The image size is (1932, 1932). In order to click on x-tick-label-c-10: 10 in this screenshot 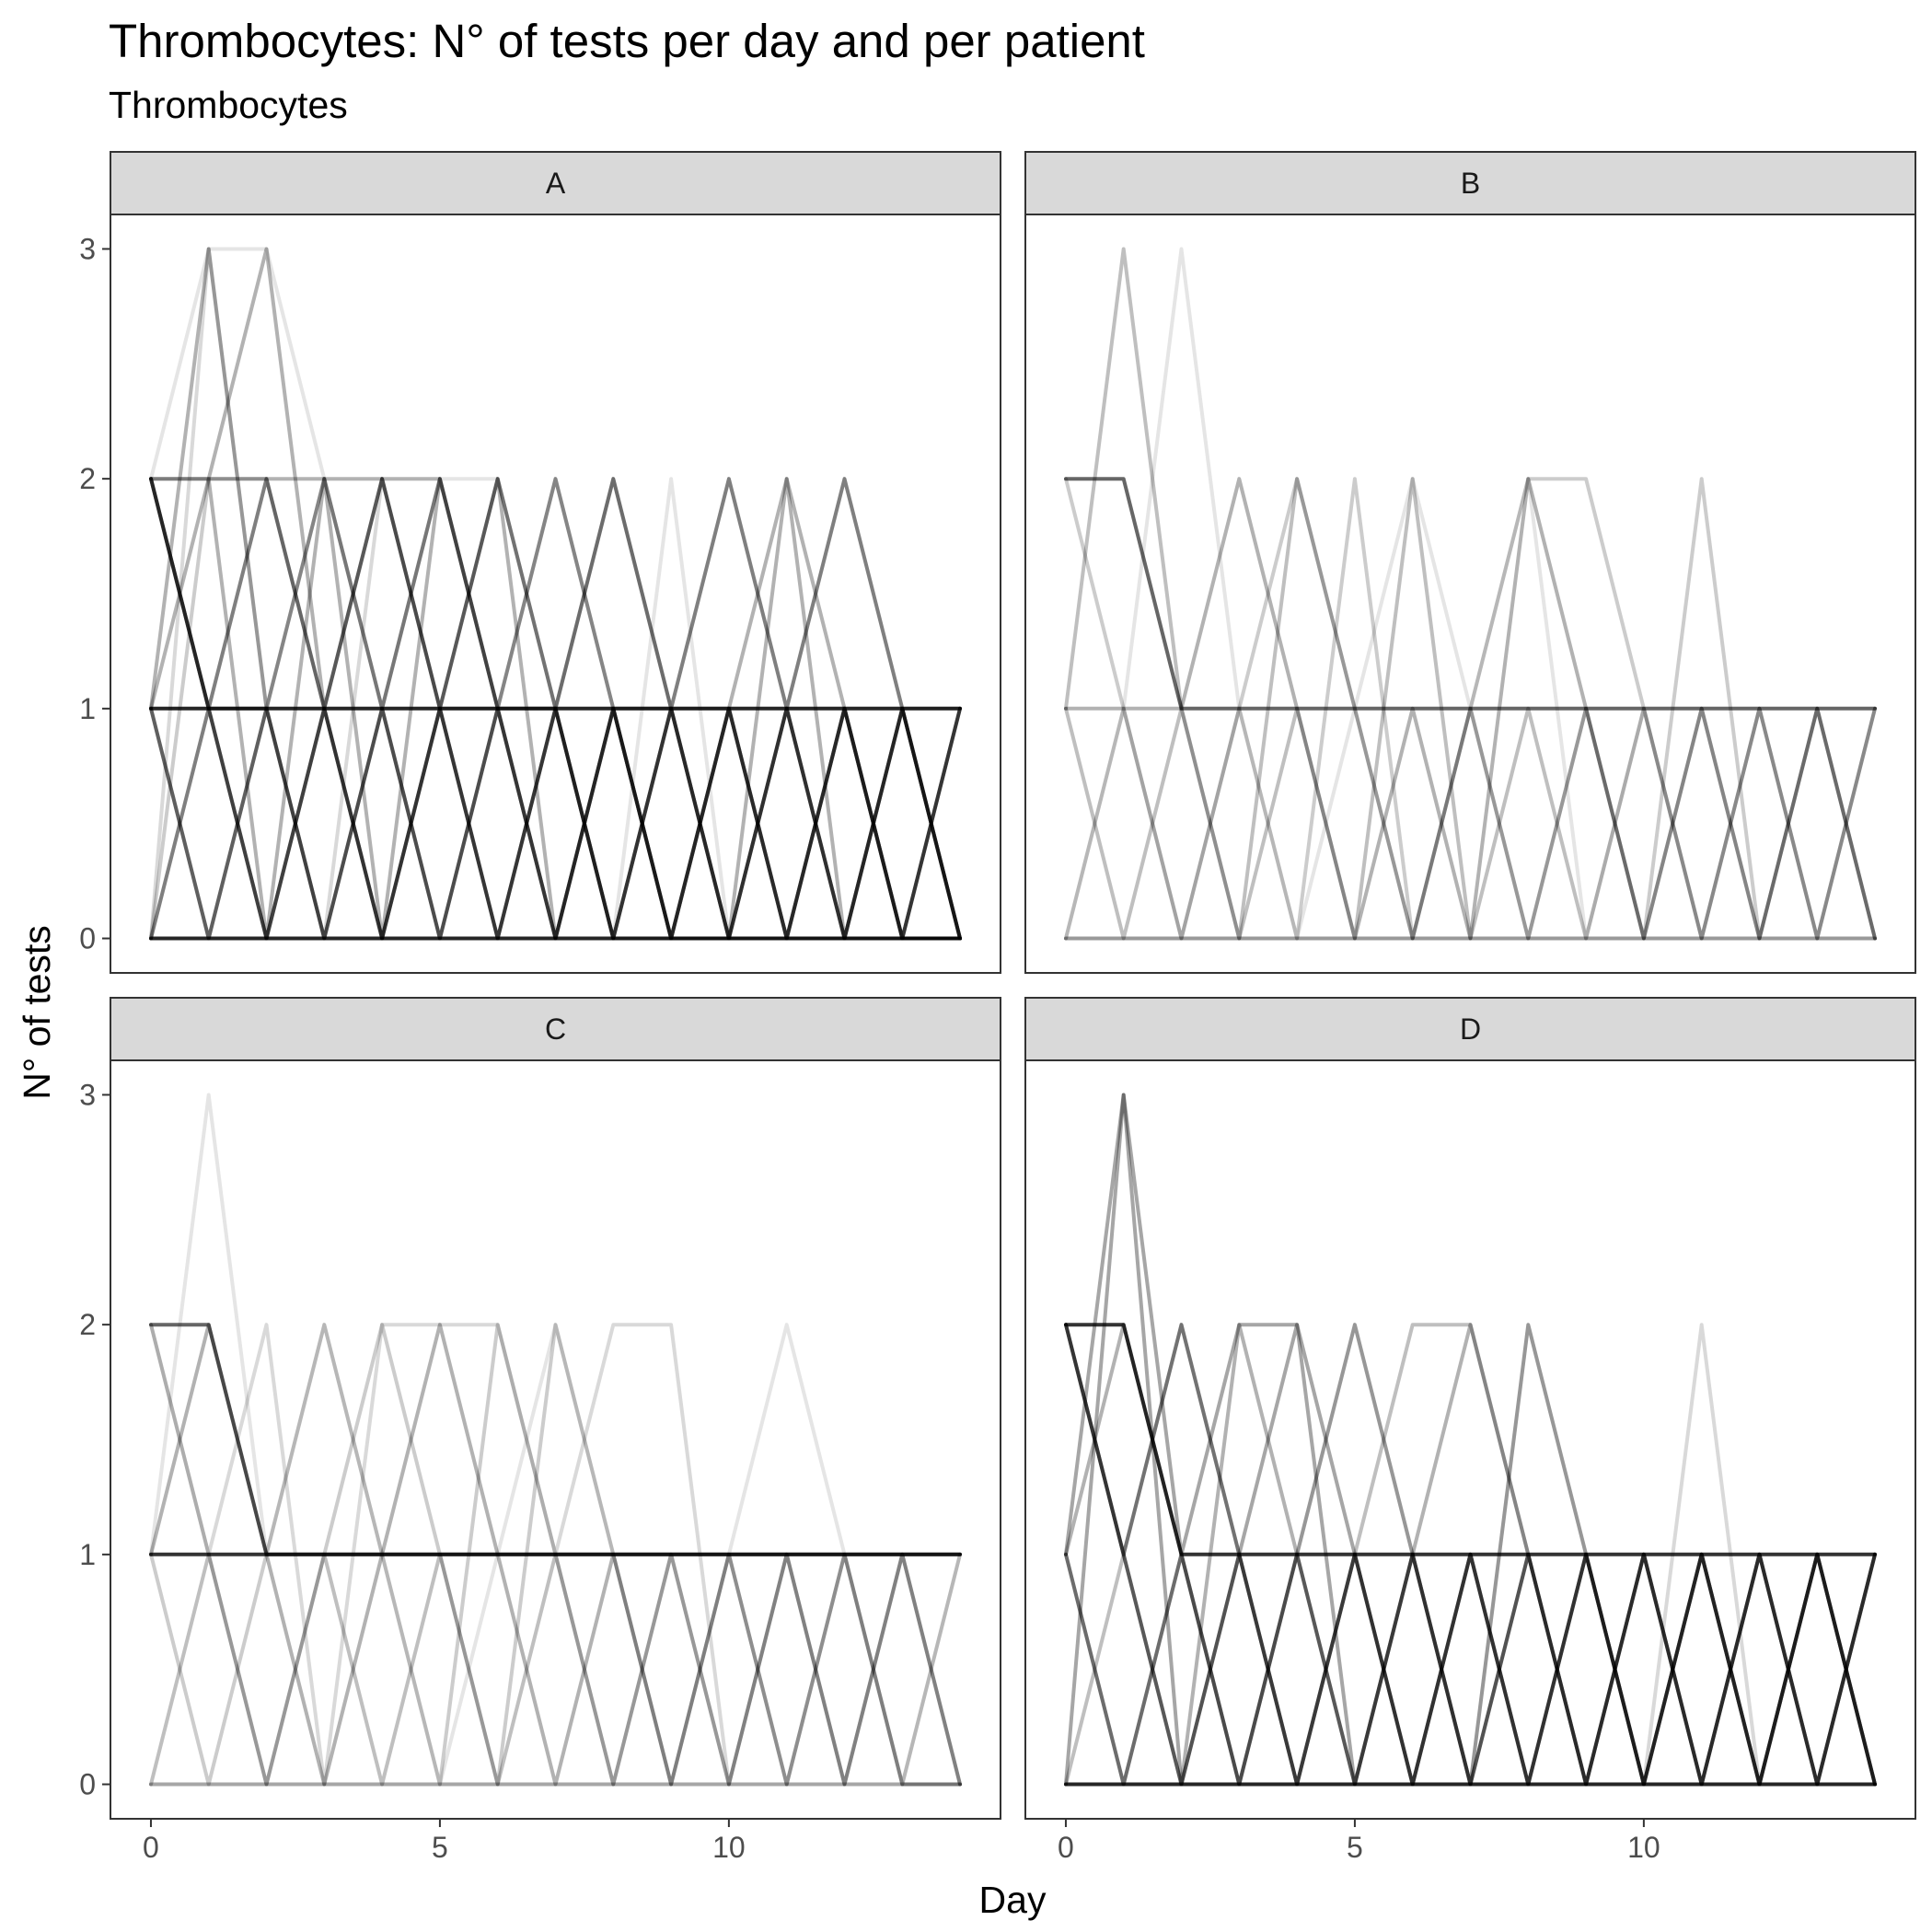, I will do `click(729, 1848)`.